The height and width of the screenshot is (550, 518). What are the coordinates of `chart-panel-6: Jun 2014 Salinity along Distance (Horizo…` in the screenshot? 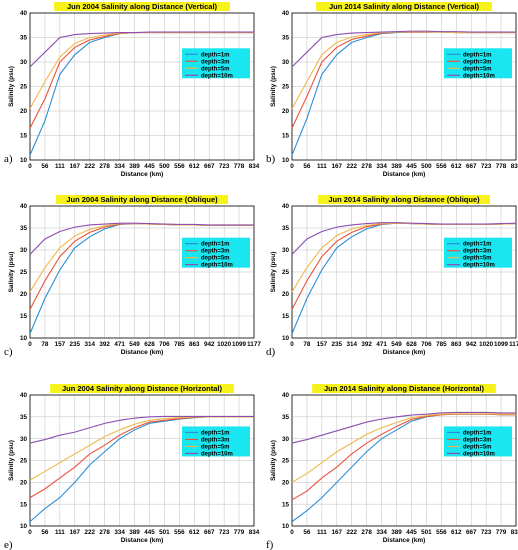 It's located at (392, 467).